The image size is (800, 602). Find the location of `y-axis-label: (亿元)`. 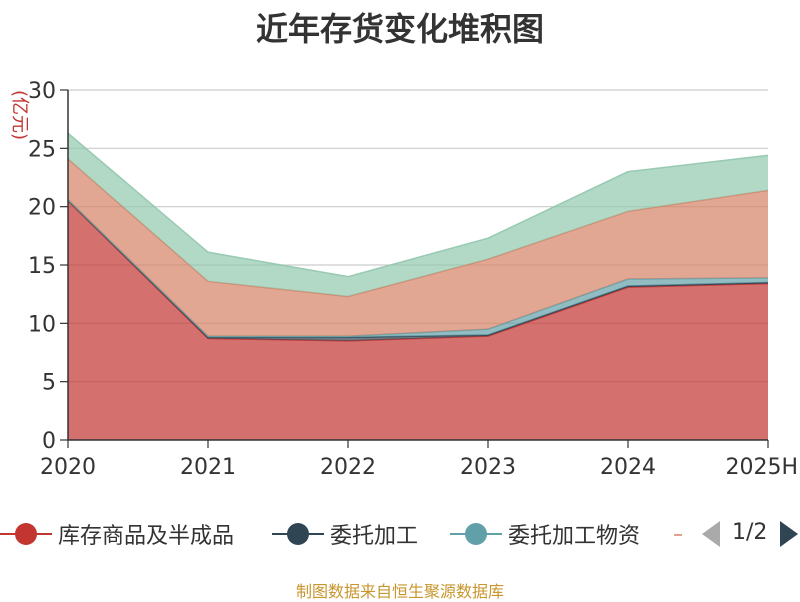

y-axis-label: (亿元) is located at coordinates (19, 115).